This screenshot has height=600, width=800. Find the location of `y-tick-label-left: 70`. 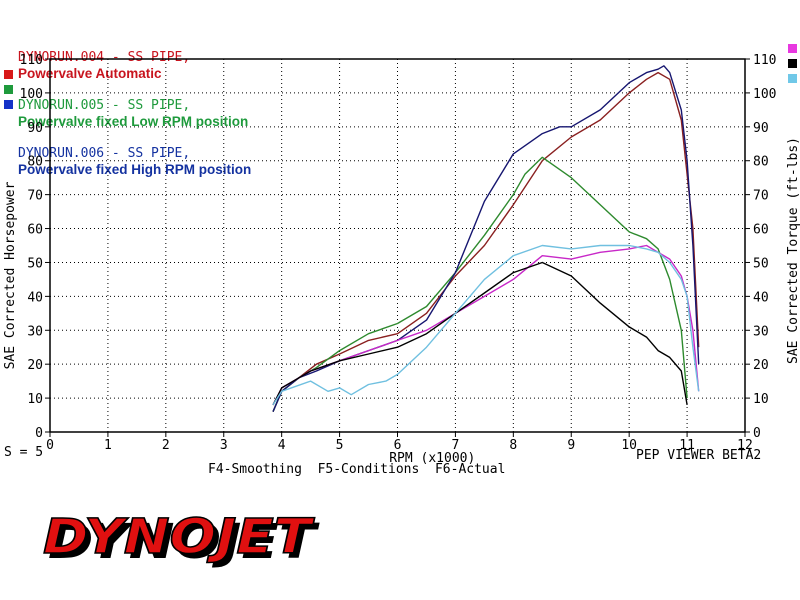

y-tick-label-left: 70 is located at coordinates (35, 196).